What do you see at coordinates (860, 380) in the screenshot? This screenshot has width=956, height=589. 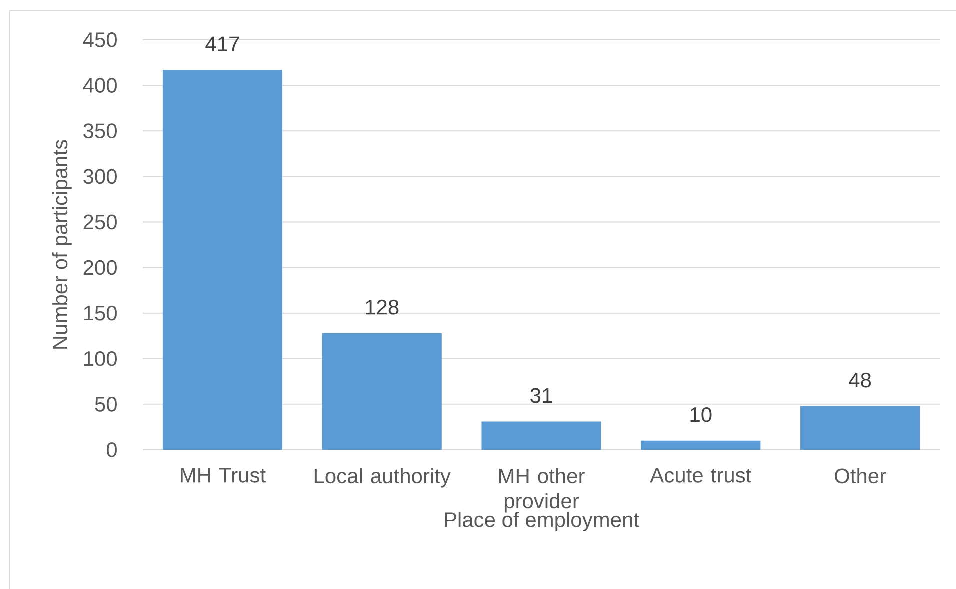 I see `data-label: 48` at bounding box center [860, 380].